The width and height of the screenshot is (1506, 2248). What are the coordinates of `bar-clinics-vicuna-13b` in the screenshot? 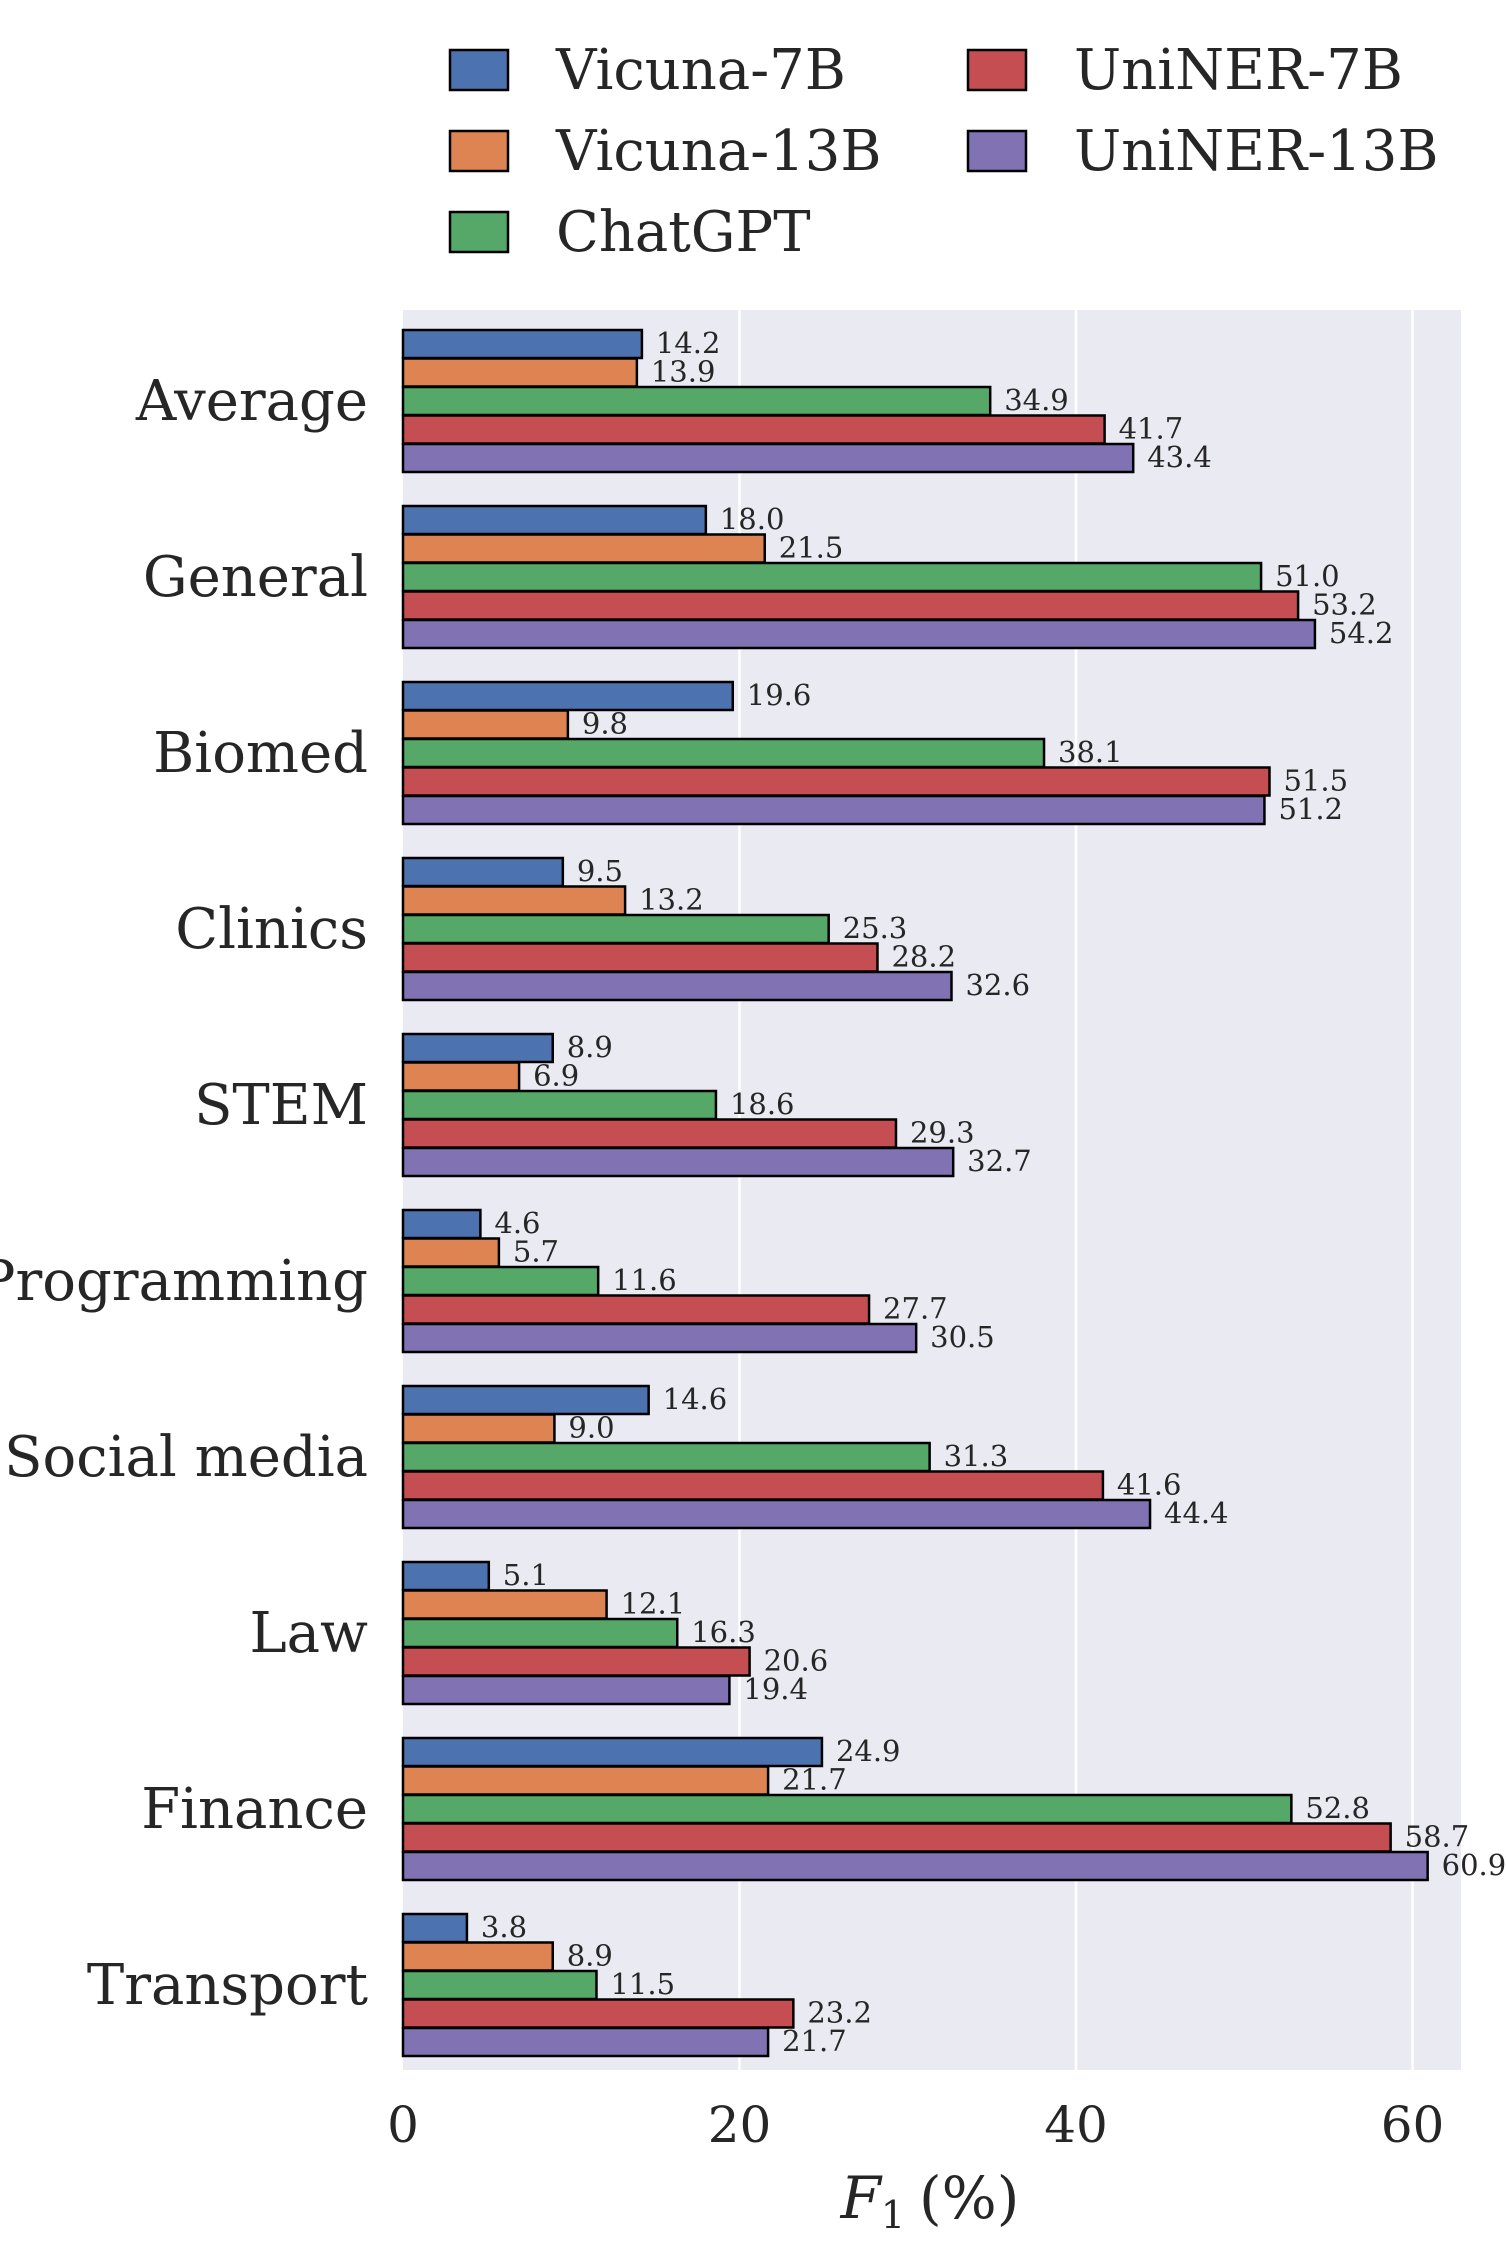 It's located at (514, 900).